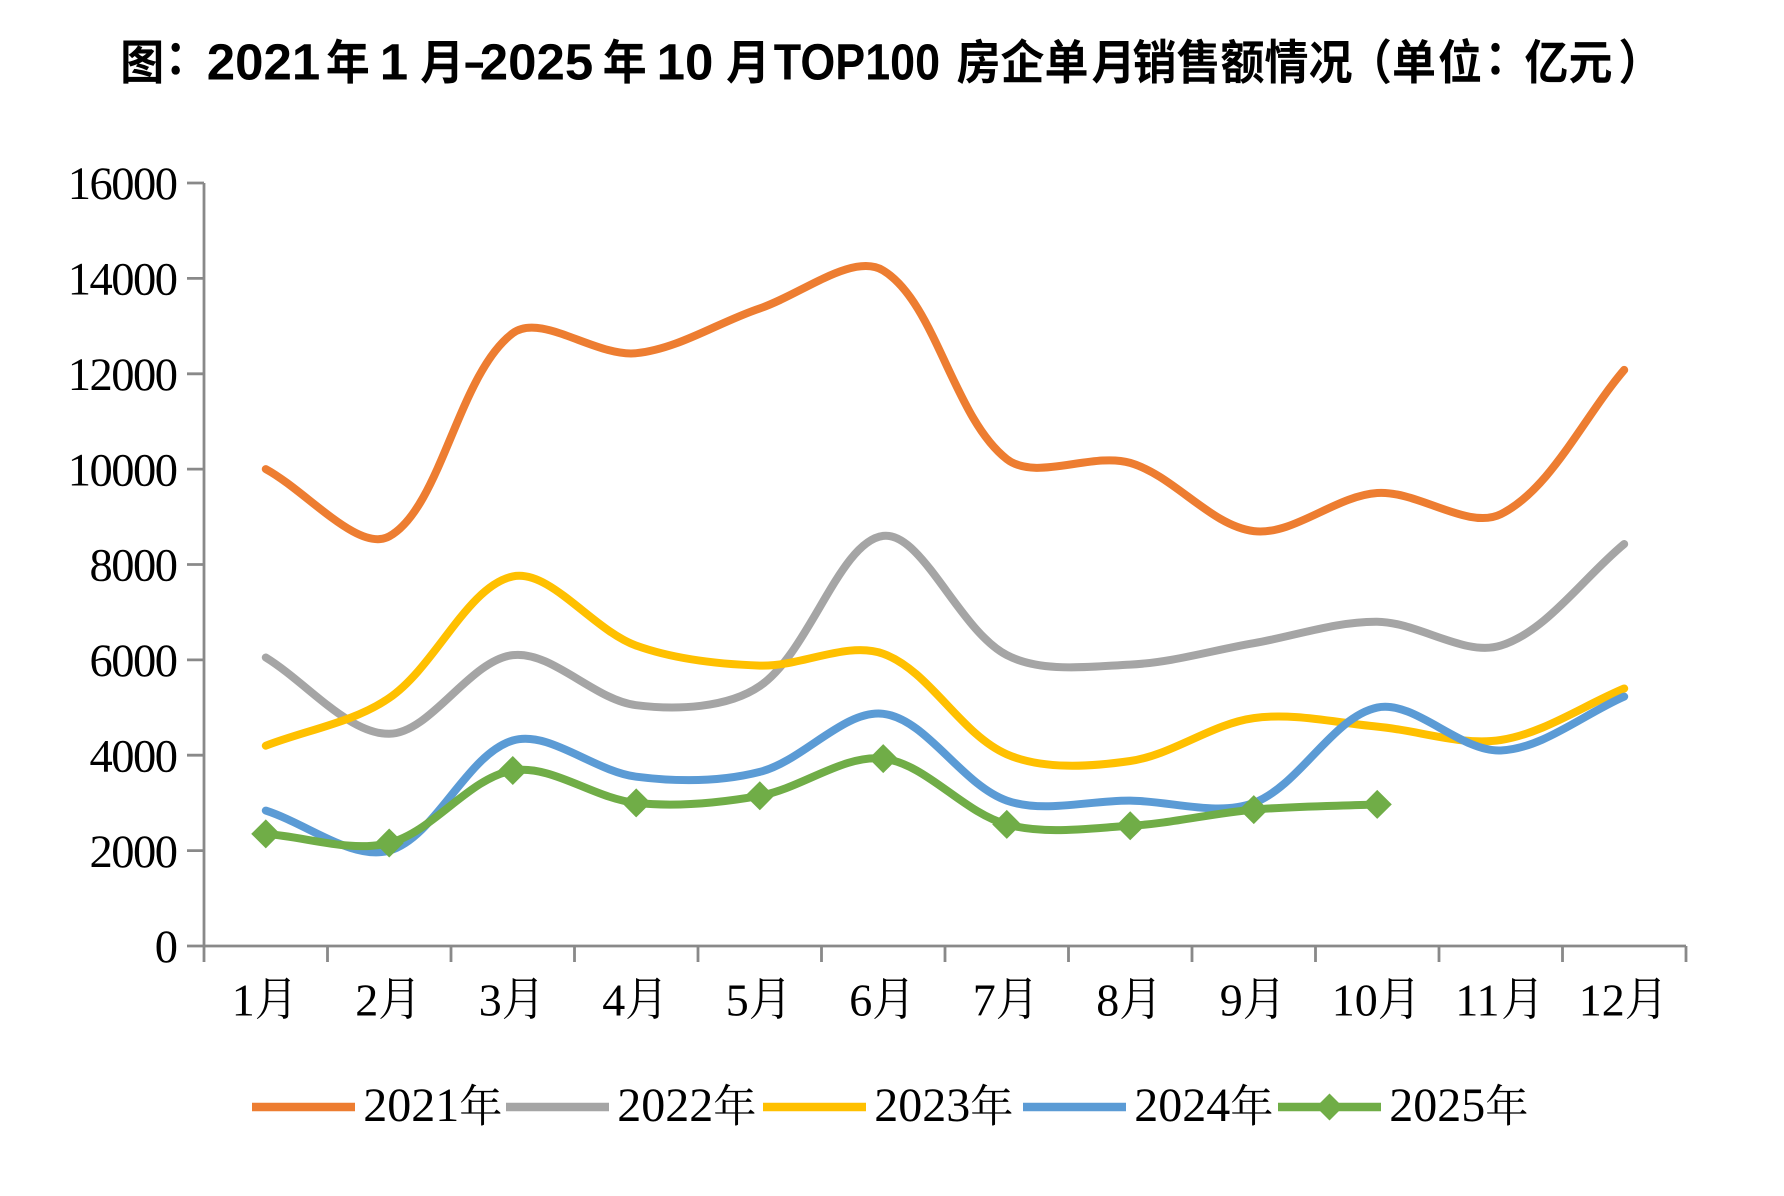 The width and height of the screenshot is (1784, 1196). Describe the element at coordinates (665, 1105) in the screenshot. I see `svg-text: 2022` at that location.